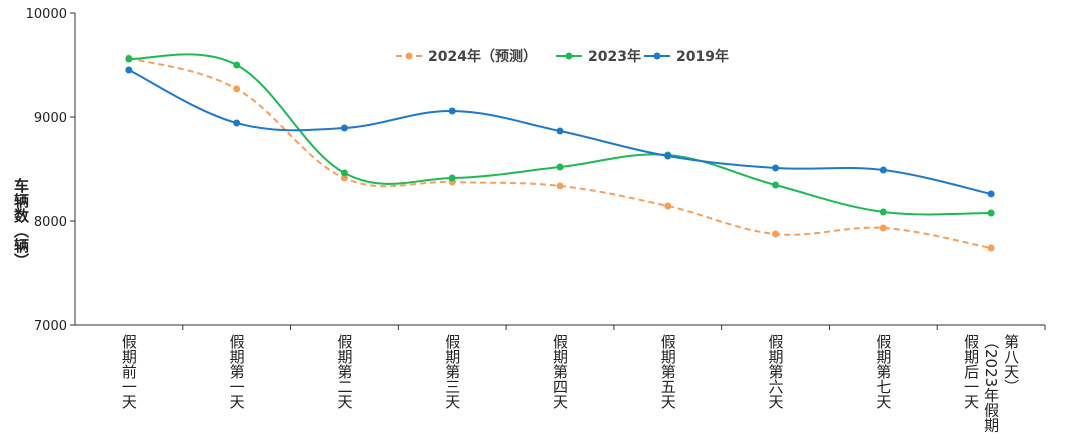 The height and width of the screenshot is (448, 1080). I want to click on x-tick-label: 假期前一天, so click(128, 371).